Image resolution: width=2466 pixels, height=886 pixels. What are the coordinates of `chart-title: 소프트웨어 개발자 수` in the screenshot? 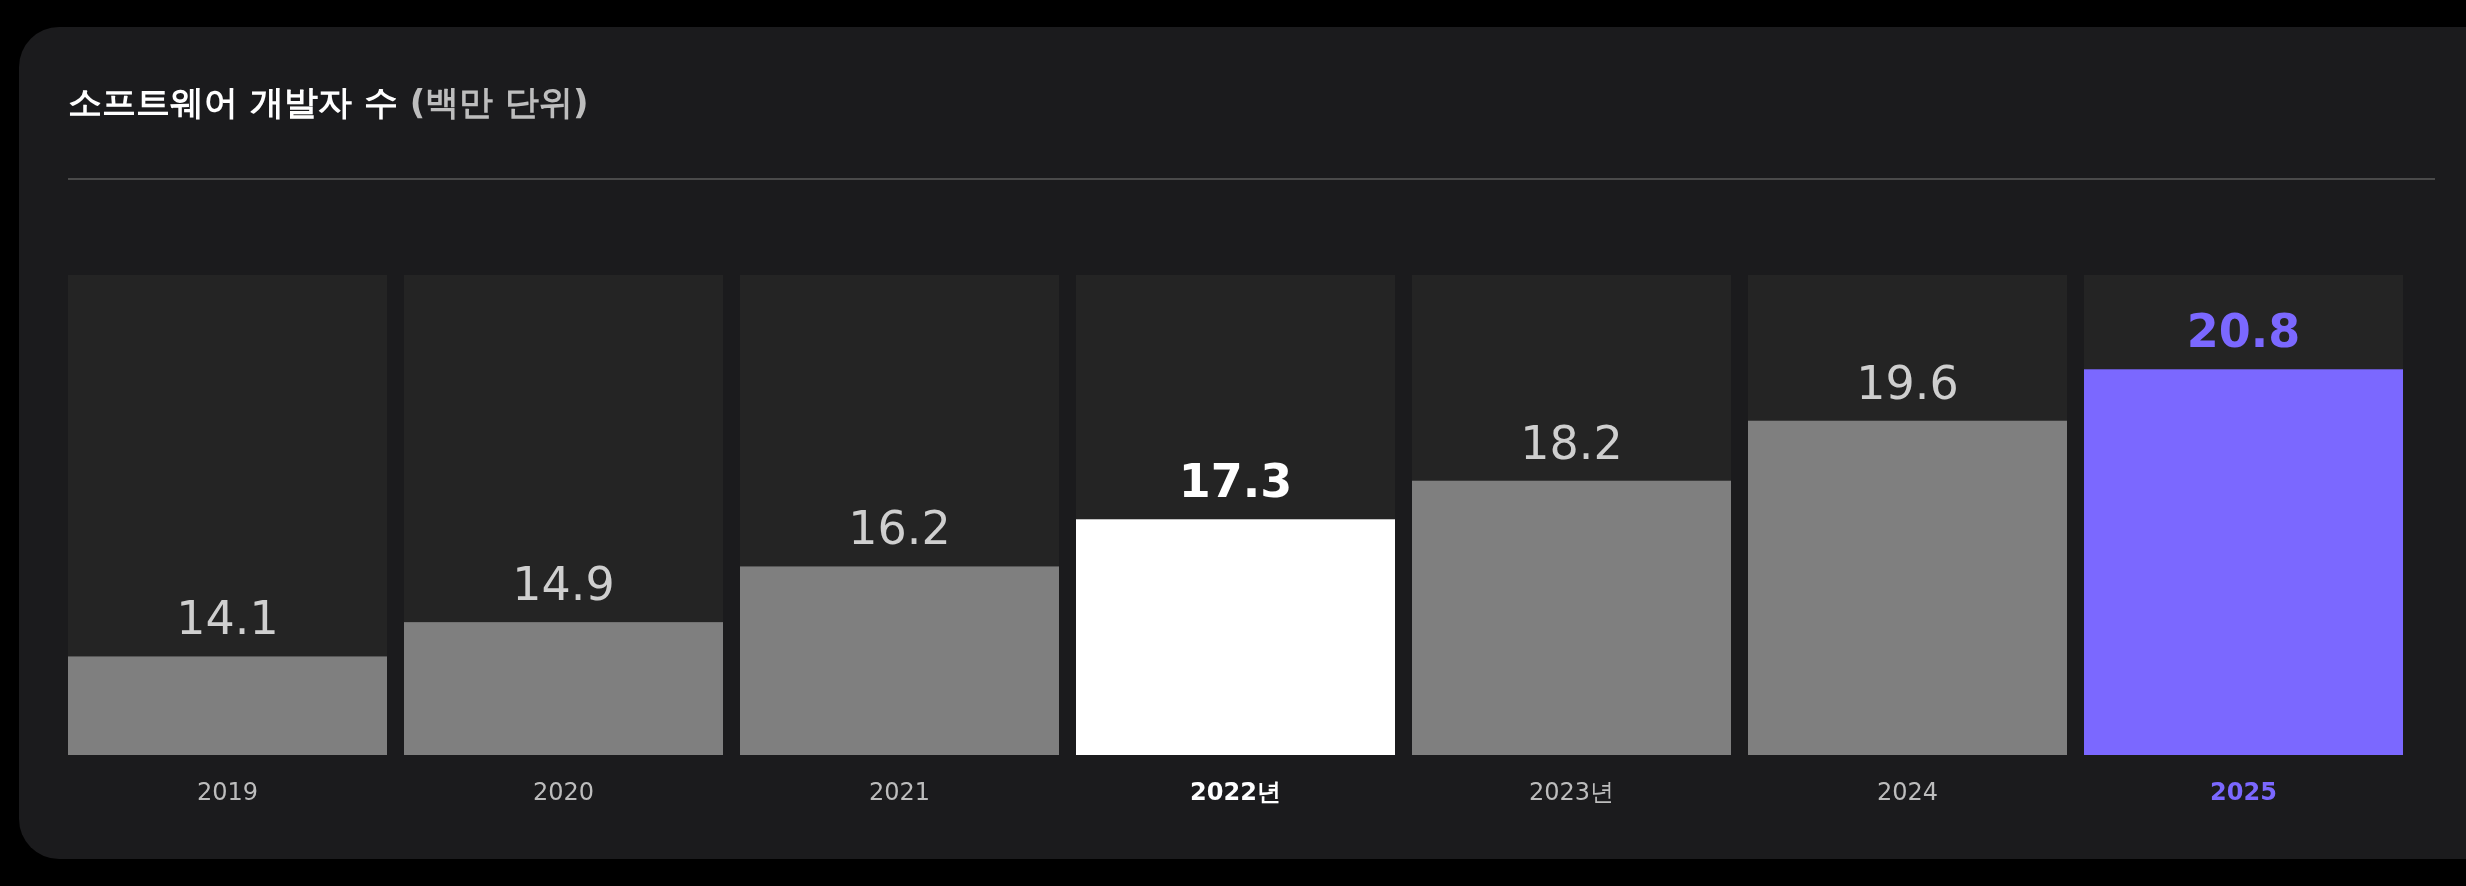 It's located at (233, 102).